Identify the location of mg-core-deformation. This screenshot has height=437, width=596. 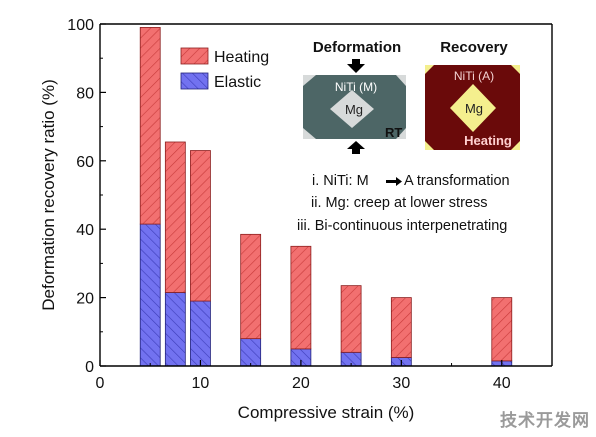
(352, 109).